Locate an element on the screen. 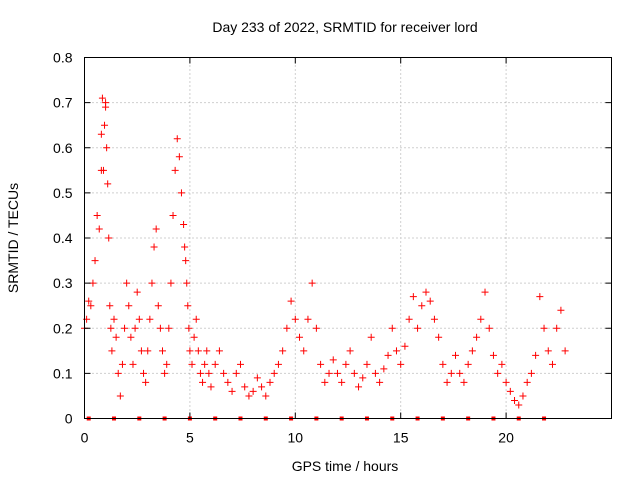 The height and width of the screenshot is (480, 640). y-tick-label: 0.8 is located at coordinates (63, 58).